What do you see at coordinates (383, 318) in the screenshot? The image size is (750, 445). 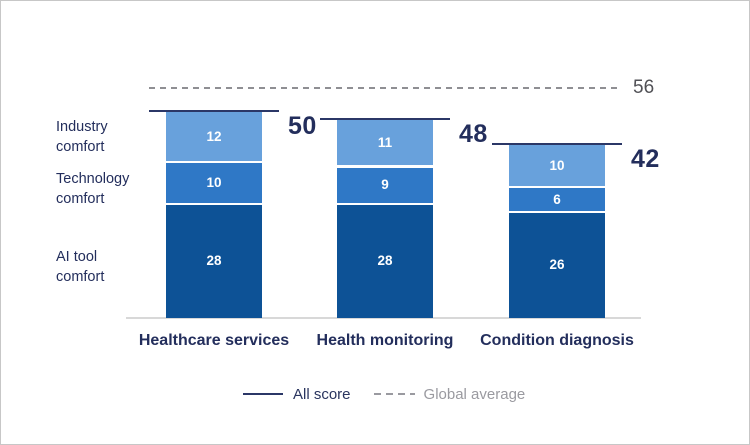 I see `x-axis-baseline` at bounding box center [383, 318].